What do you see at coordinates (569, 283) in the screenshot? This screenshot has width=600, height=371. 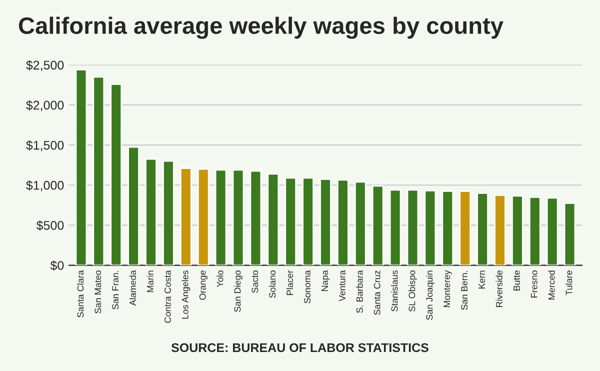 I see `x-tick-label: Tulare` at bounding box center [569, 283].